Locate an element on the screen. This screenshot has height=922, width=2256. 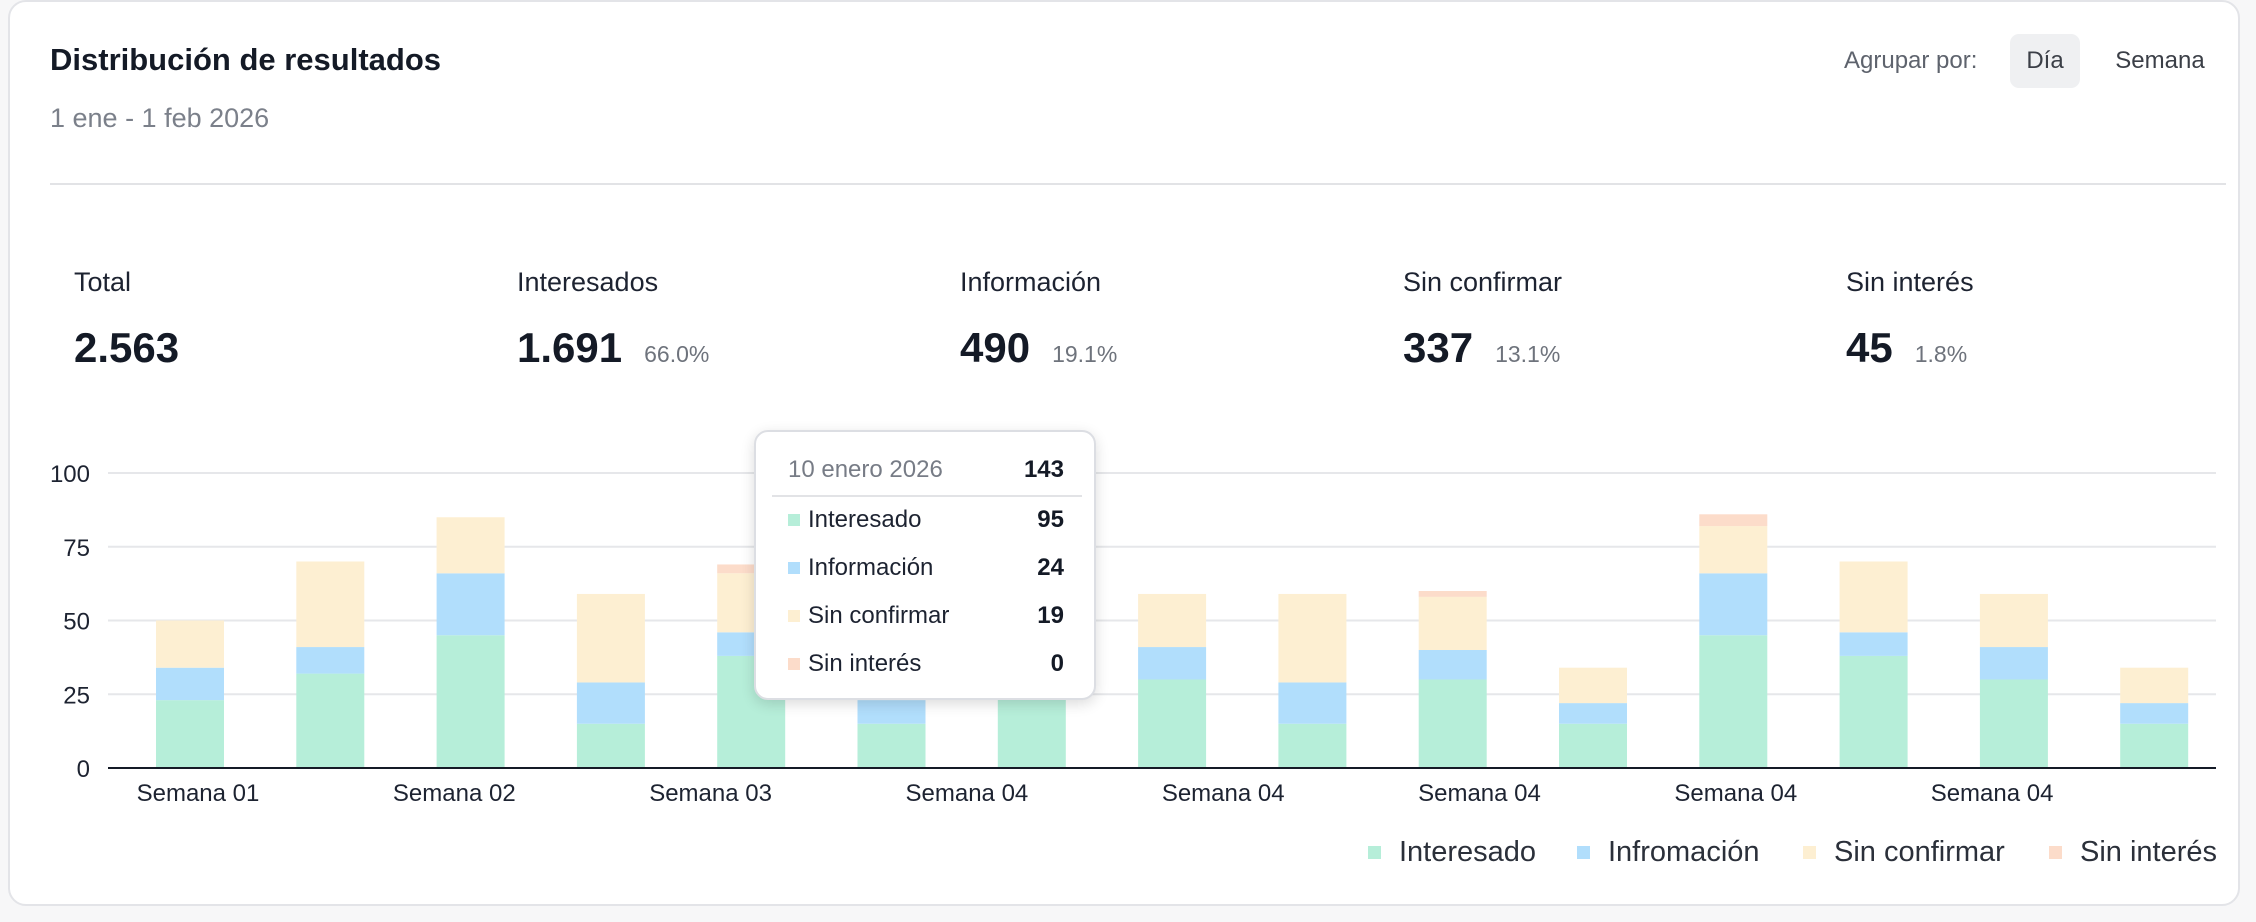
legend-label: Interesado is located at coordinates (1468, 851).